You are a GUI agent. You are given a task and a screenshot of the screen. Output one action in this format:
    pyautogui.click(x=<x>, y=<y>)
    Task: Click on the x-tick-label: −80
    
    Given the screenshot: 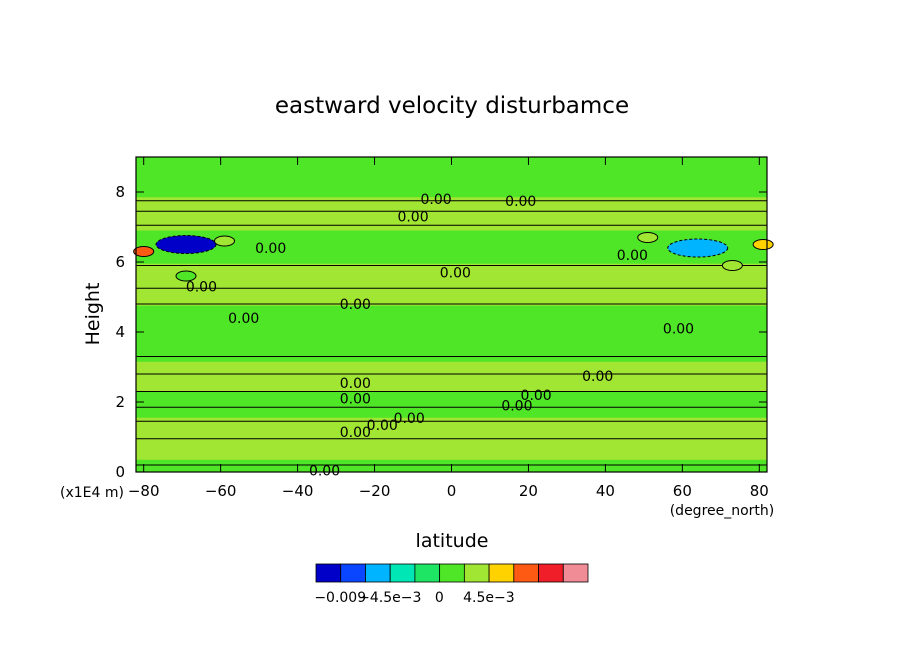 What is the action you would take?
    pyautogui.click(x=144, y=491)
    